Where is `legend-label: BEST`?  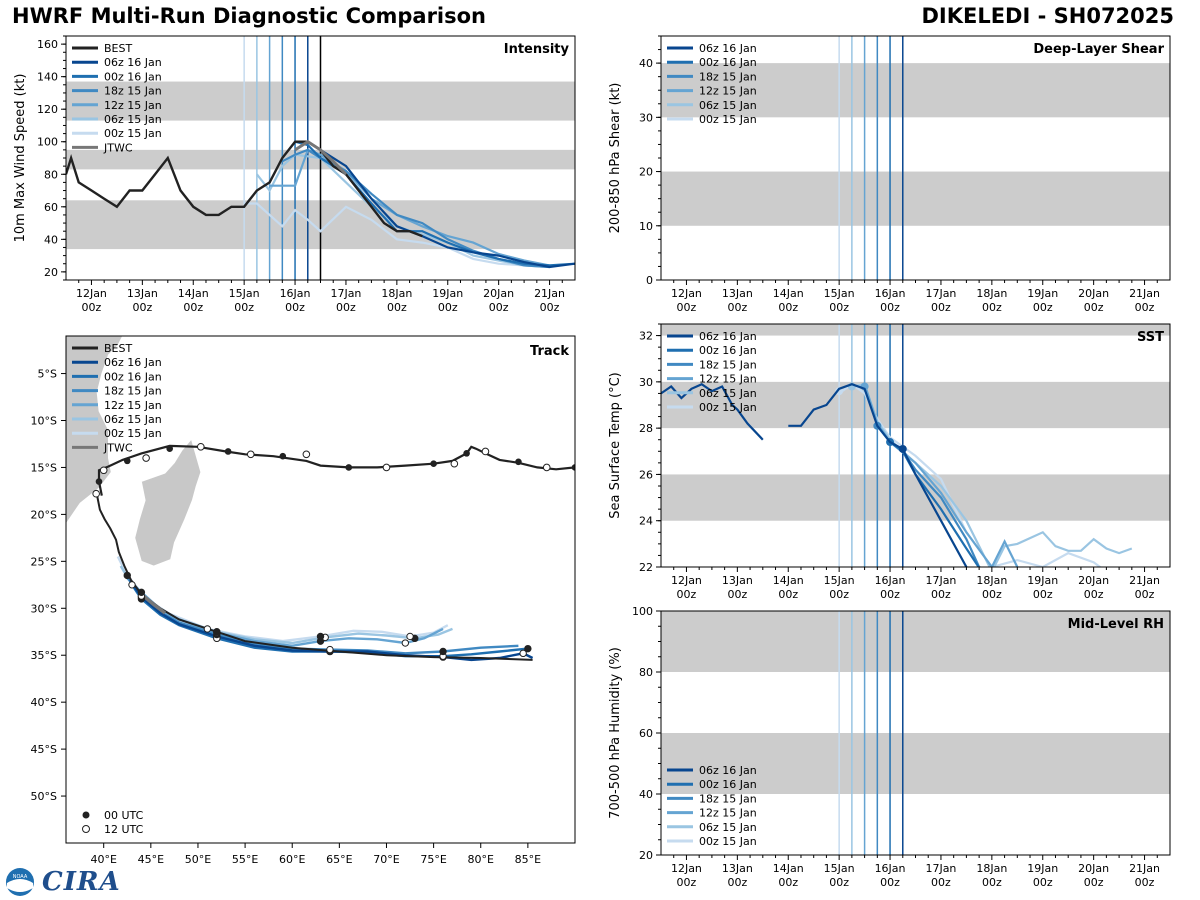 legend-label: BEST is located at coordinates (118, 48).